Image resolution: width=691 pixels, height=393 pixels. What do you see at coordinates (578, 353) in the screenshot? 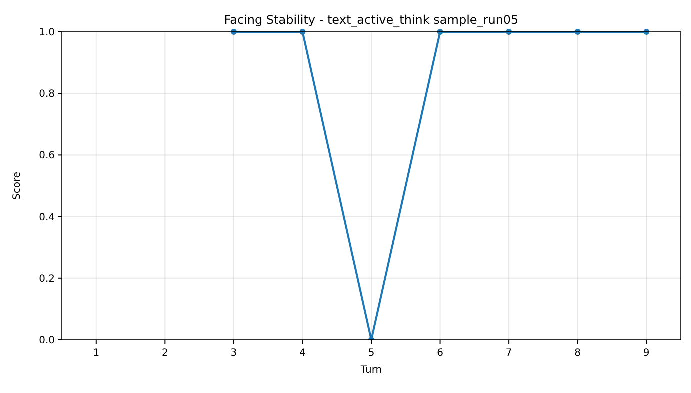
I see `x-tick-label: 8` at bounding box center [578, 353].